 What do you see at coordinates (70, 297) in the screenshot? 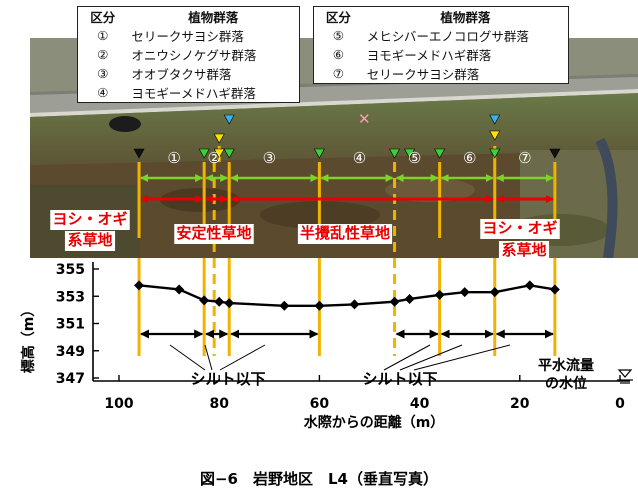
I see `y-tick-label: 353` at bounding box center [70, 297].